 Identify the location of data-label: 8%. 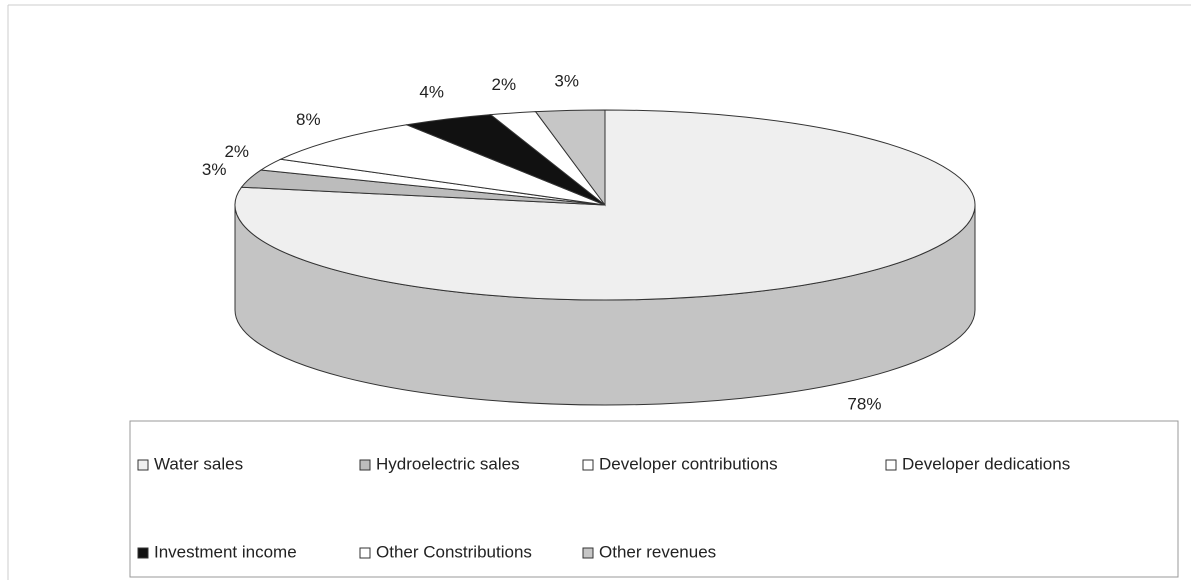
(308, 119).